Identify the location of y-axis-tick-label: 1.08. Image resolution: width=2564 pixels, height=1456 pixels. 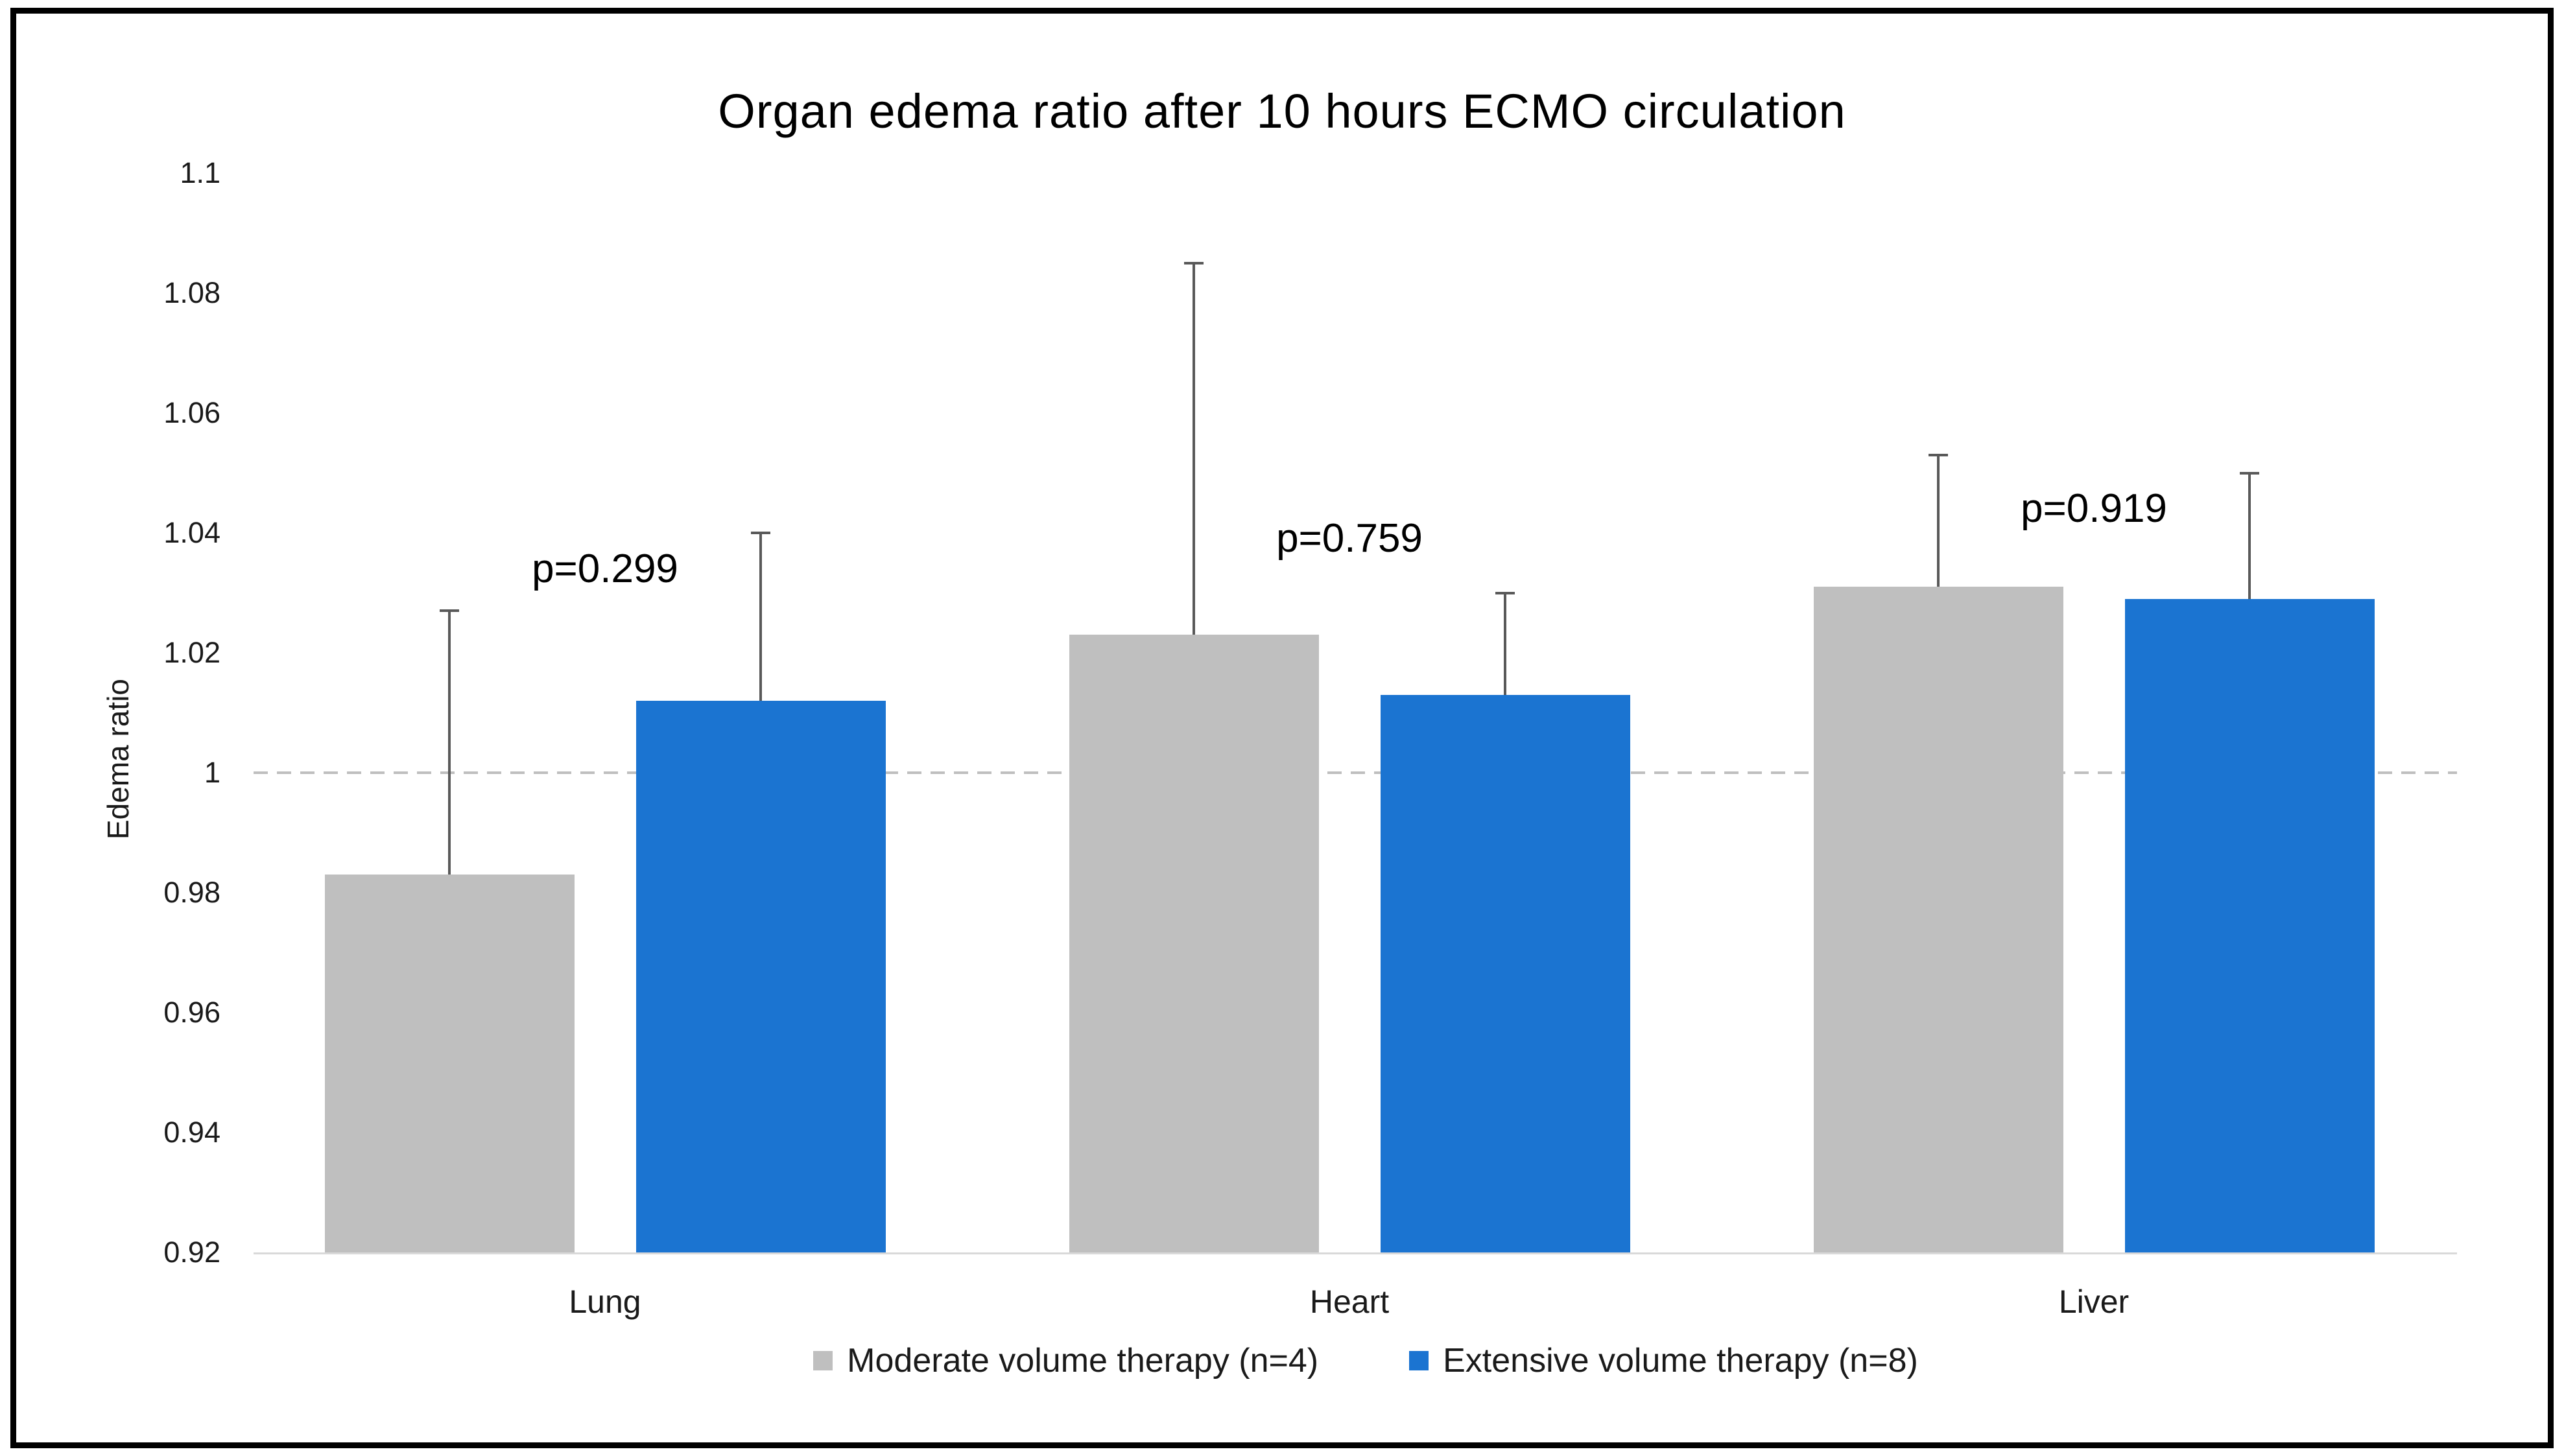
(191, 293).